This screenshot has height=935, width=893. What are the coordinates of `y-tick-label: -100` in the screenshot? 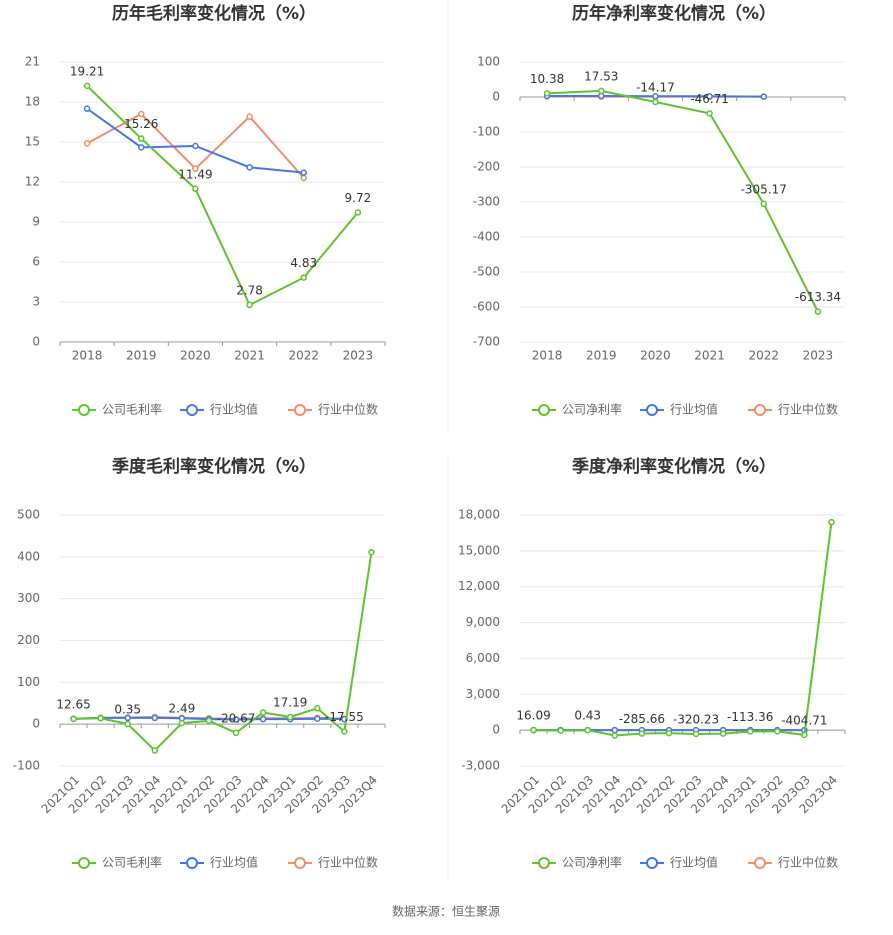 It's located at (26, 766).